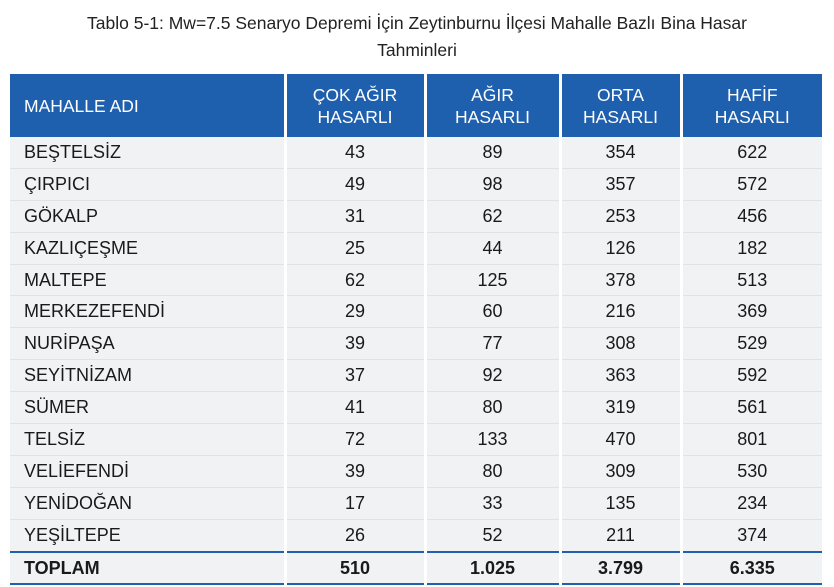 Image resolution: width=834 pixels, height=587 pixels. I want to click on hafif-value: 530, so click(750, 471).